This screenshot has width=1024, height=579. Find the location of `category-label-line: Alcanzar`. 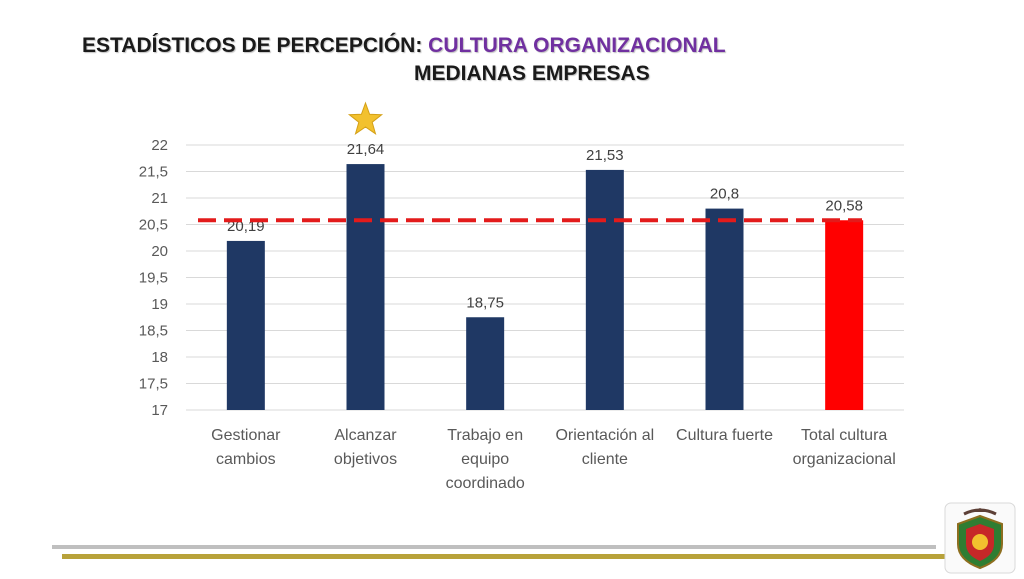

category-label-line: Alcanzar is located at coordinates (365, 435).